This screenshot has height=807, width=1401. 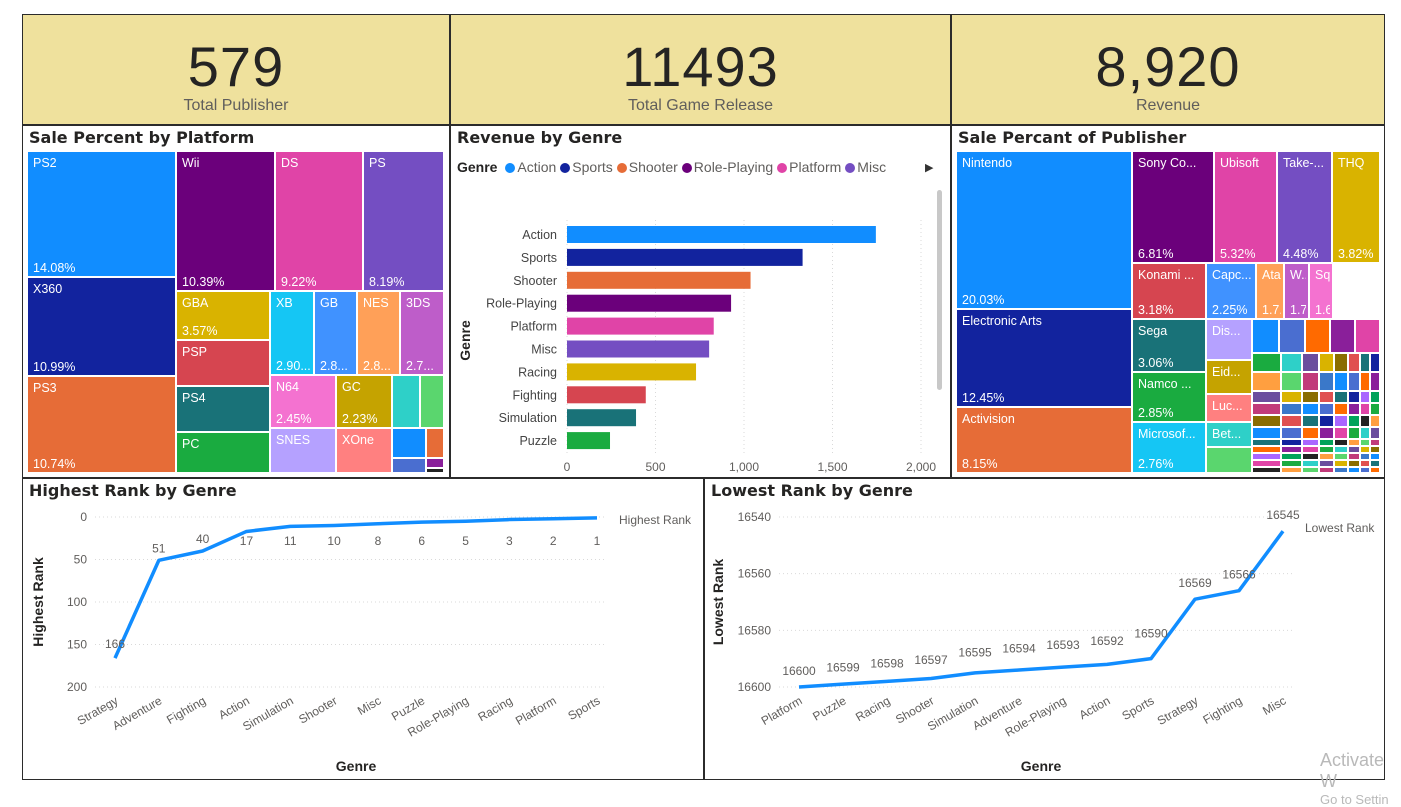 What do you see at coordinates (939, 290) in the screenshot?
I see `scrollbar` at bounding box center [939, 290].